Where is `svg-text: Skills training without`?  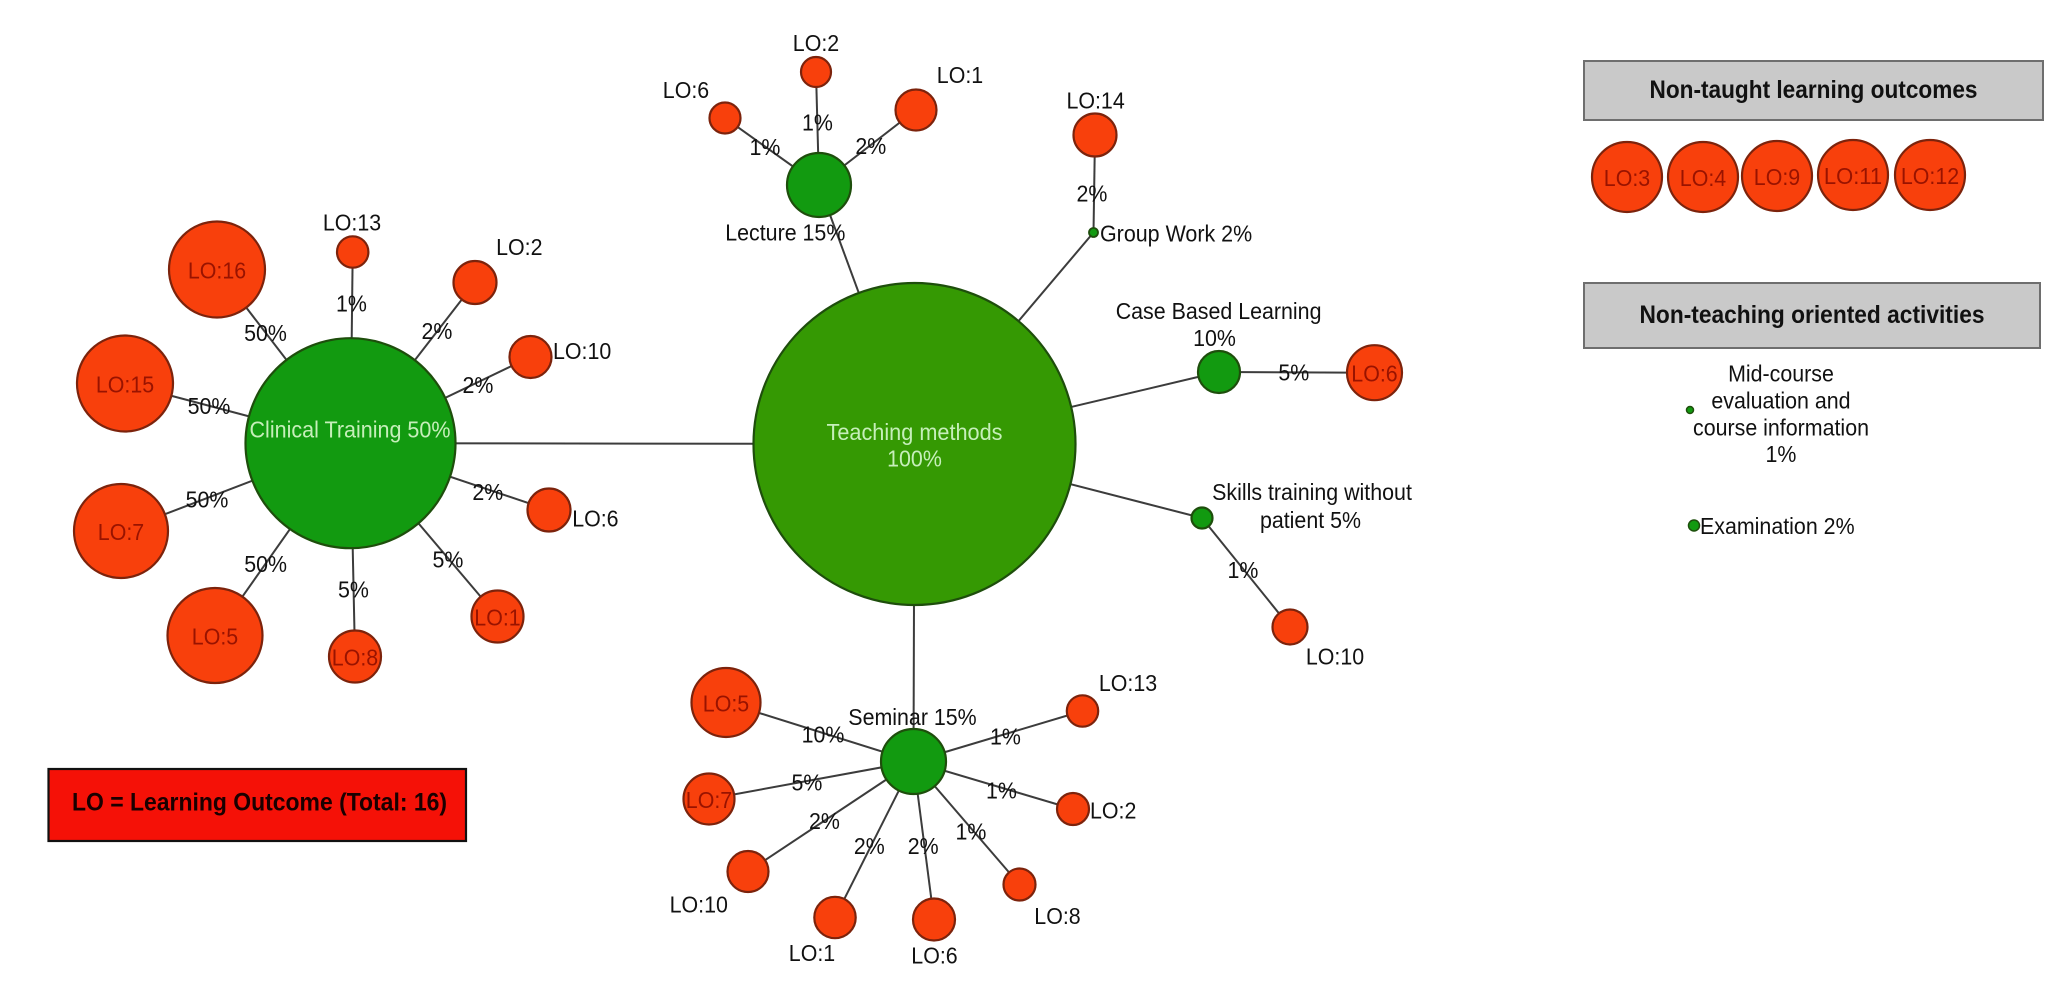
svg-text: Skills training without is located at coordinates (1312, 492).